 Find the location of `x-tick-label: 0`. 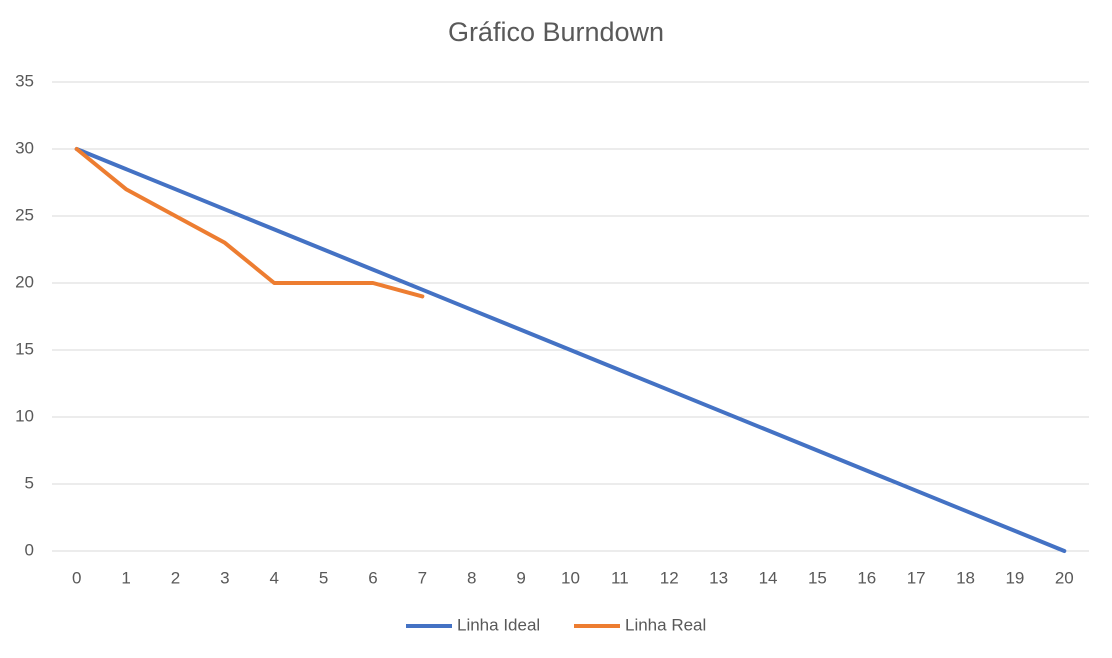

x-tick-label: 0 is located at coordinates (76, 577).